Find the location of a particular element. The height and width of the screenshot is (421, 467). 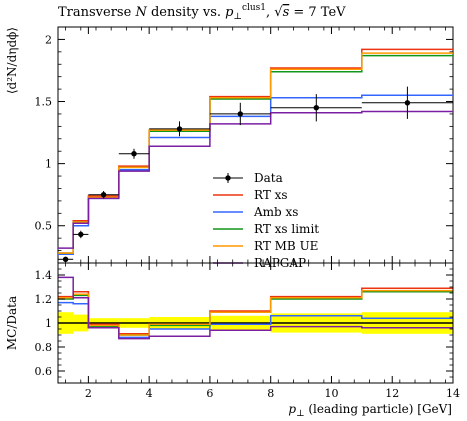

x-tick-label: 2 is located at coordinates (88, 393).